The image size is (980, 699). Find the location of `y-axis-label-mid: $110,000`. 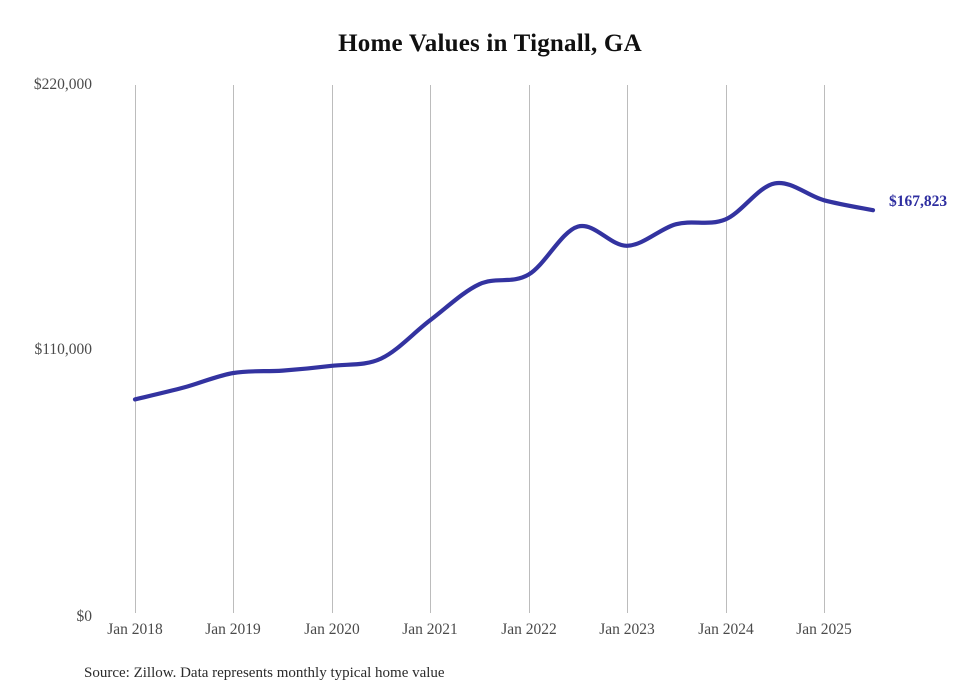

y-axis-label-mid: $110,000 is located at coordinates (63, 349).